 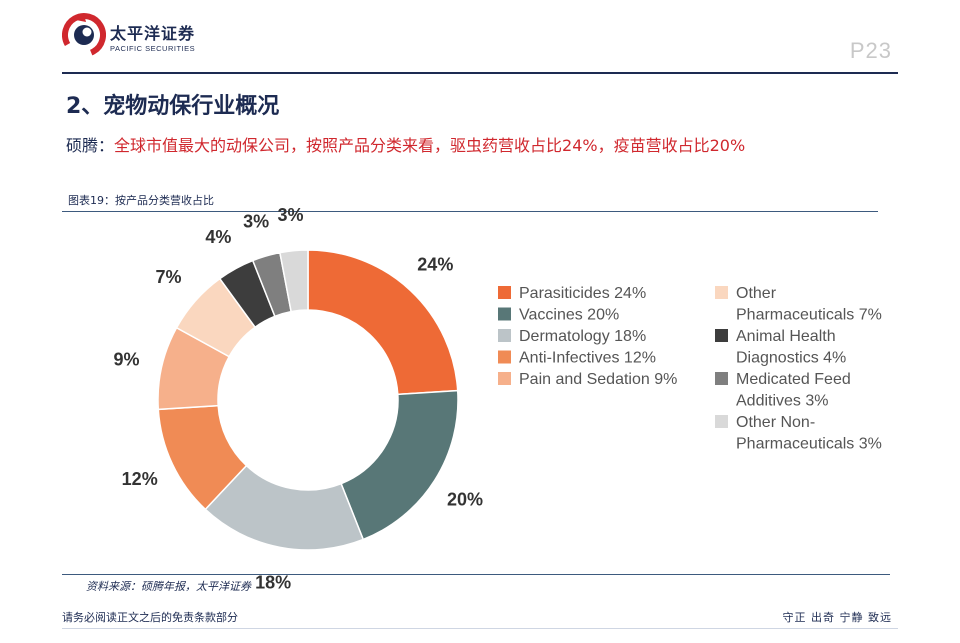 I want to click on company-name-cn: 太平洋证券, so click(x=153, y=33).